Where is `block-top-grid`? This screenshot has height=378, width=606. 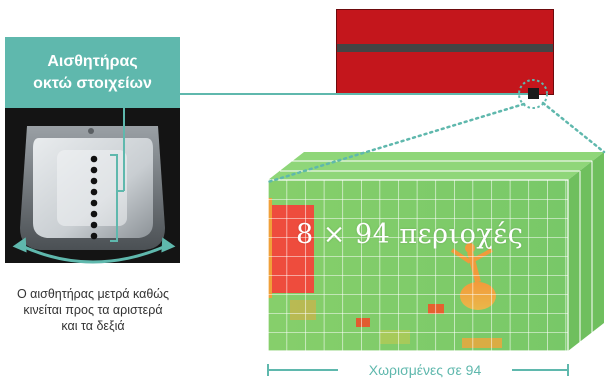 block-top-grid is located at coordinates (436, 166).